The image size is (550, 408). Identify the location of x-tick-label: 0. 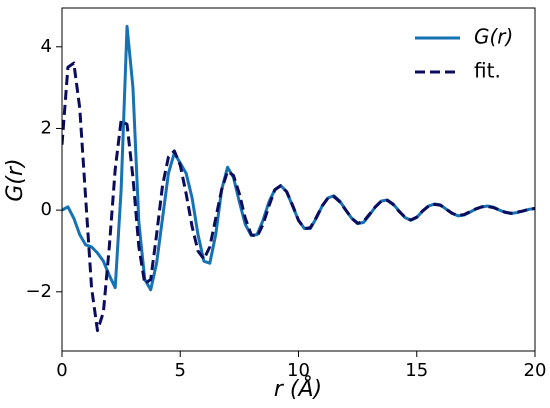
(61, 370).